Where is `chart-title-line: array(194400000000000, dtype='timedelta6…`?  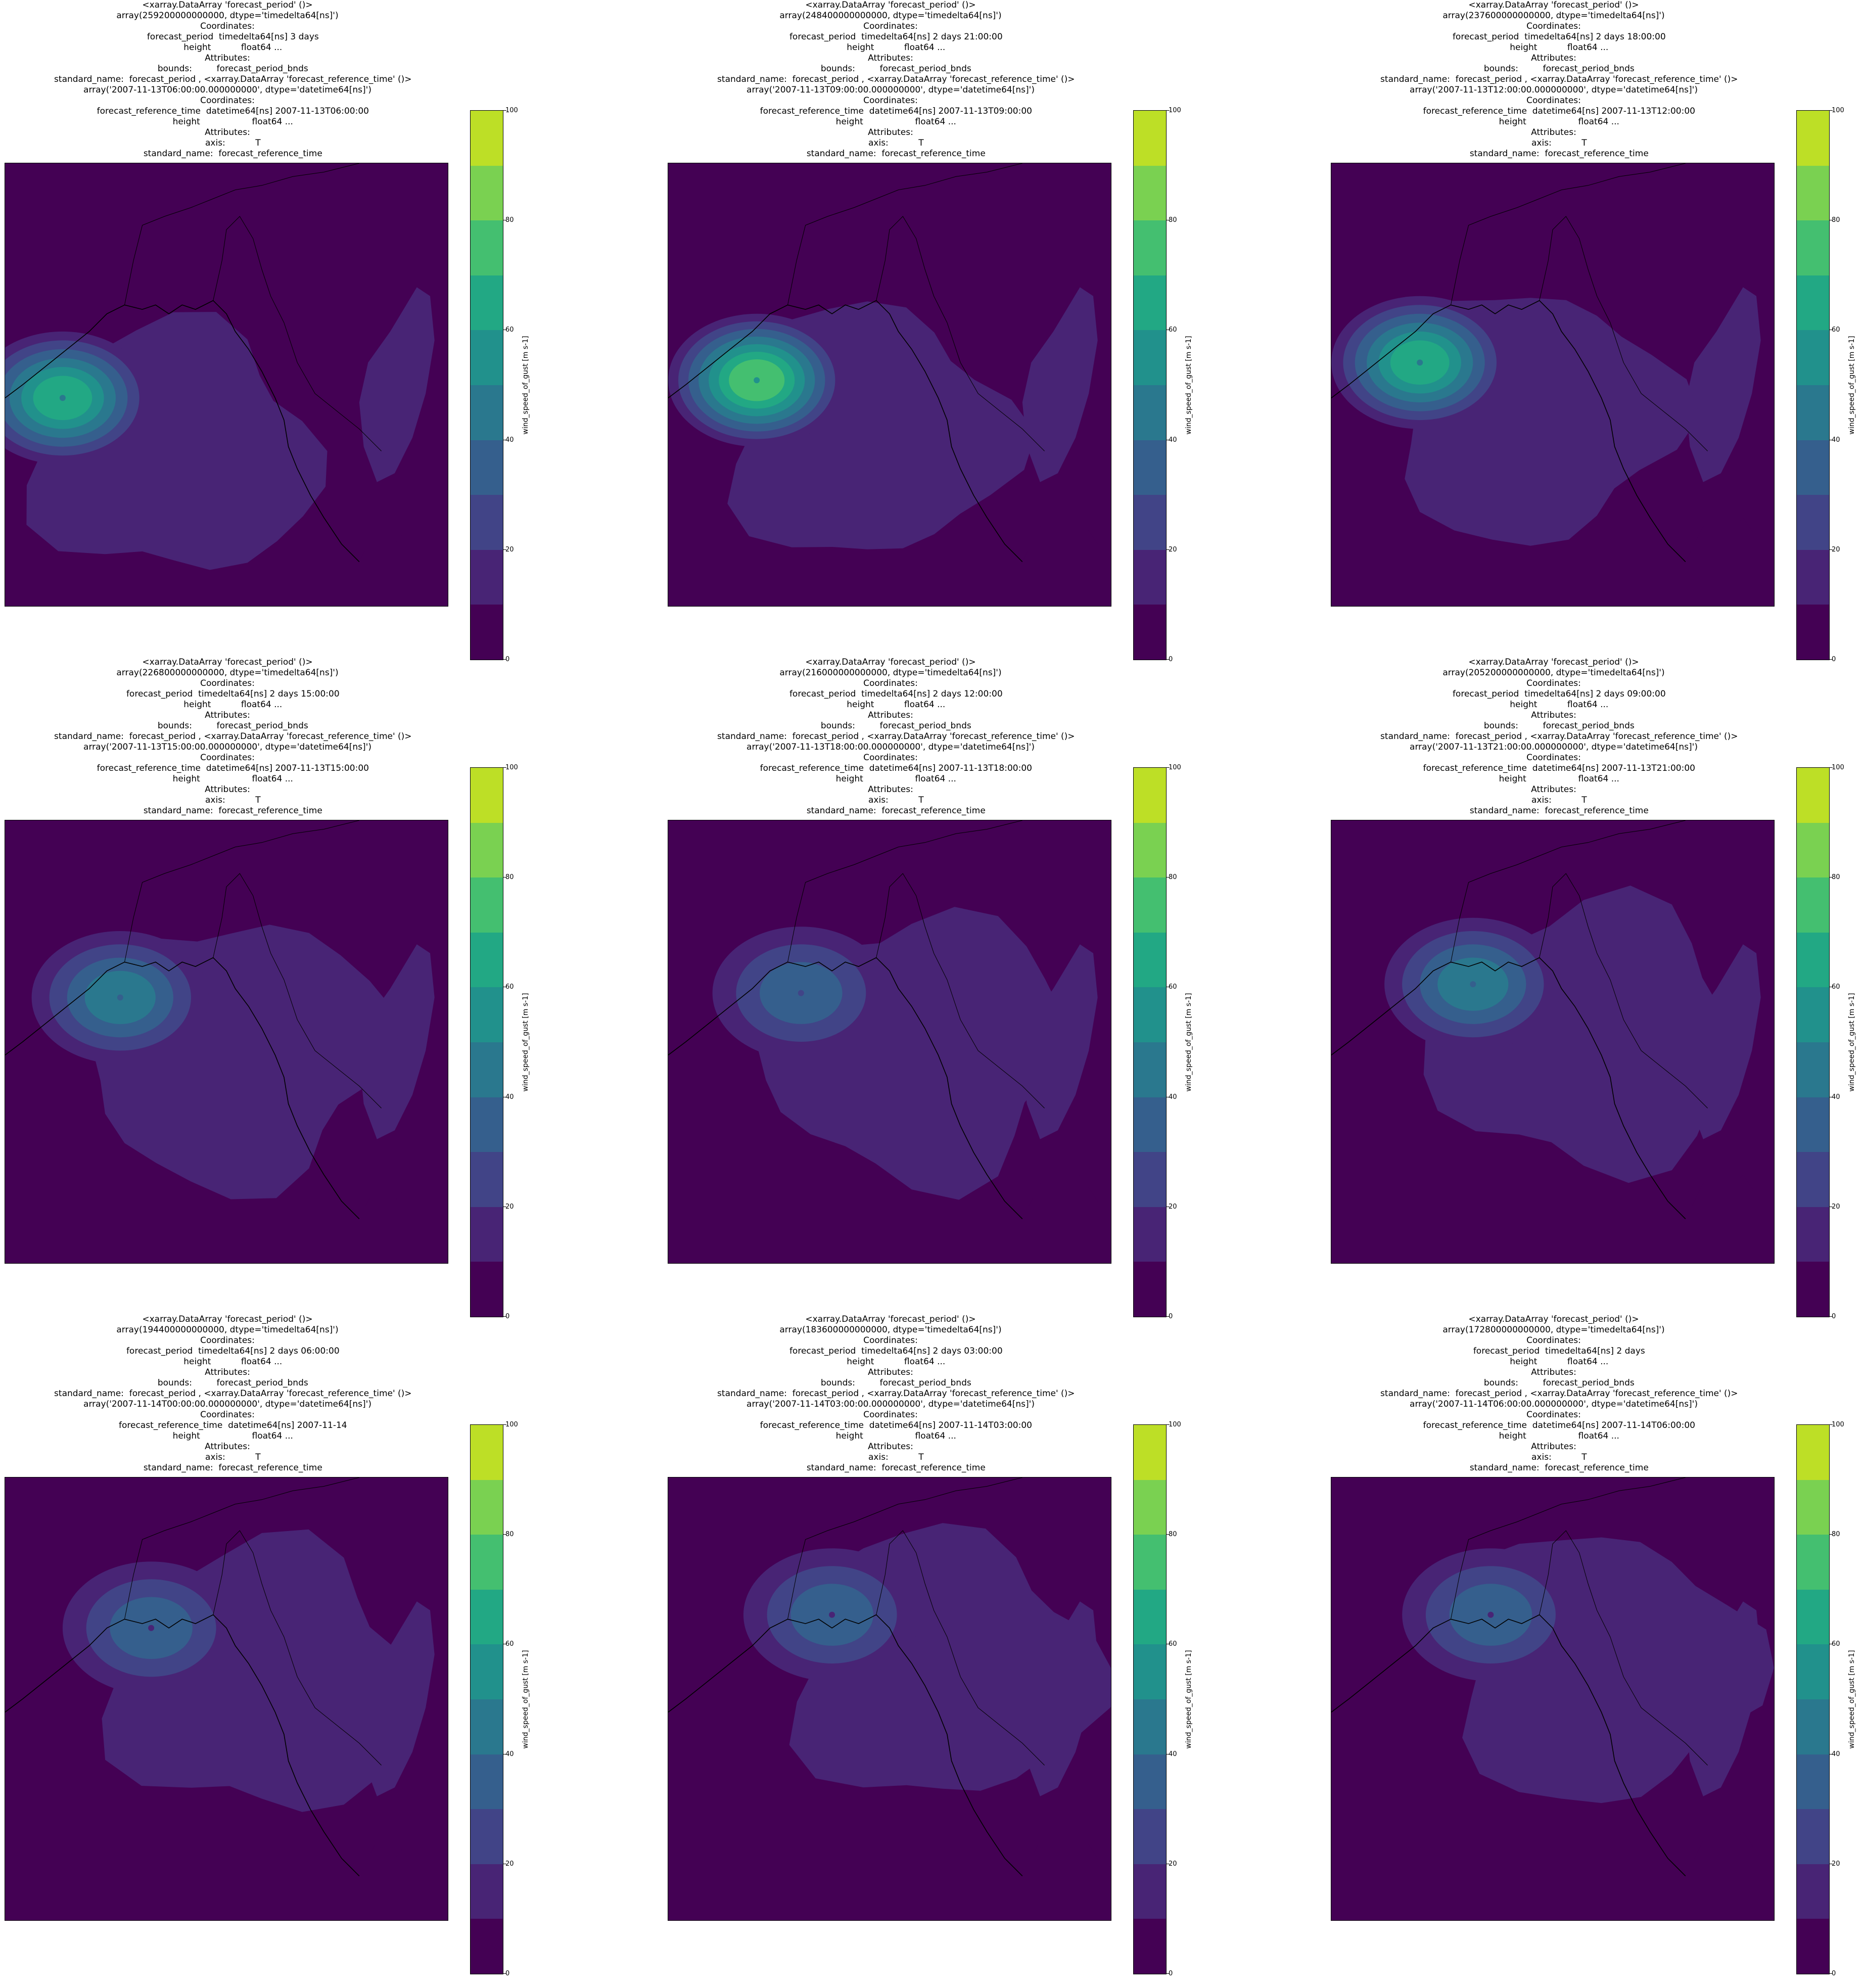
chart-title-line: array(194400000000000, dtype='timedelta6… is located at coordinates (227, 1330).